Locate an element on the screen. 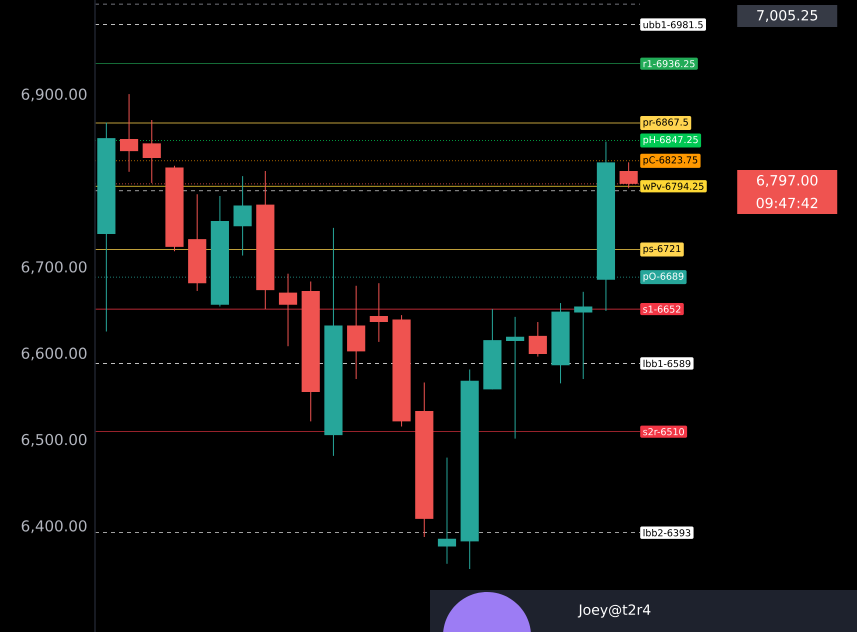  y-tick-label: 6,900.00 is located at coordinates (54, 95).